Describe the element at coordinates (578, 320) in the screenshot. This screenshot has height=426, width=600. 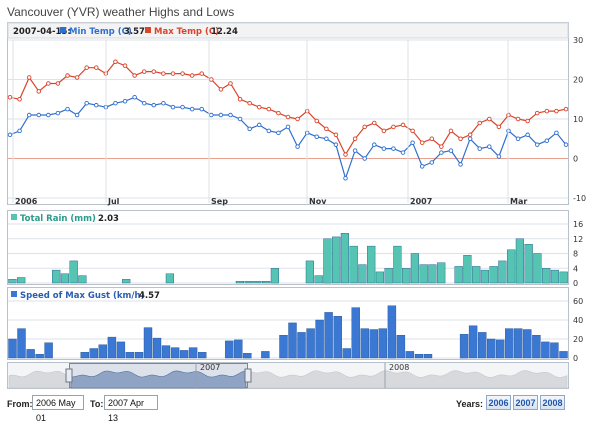
I see `gust-y-tick-label: 40` at that location.